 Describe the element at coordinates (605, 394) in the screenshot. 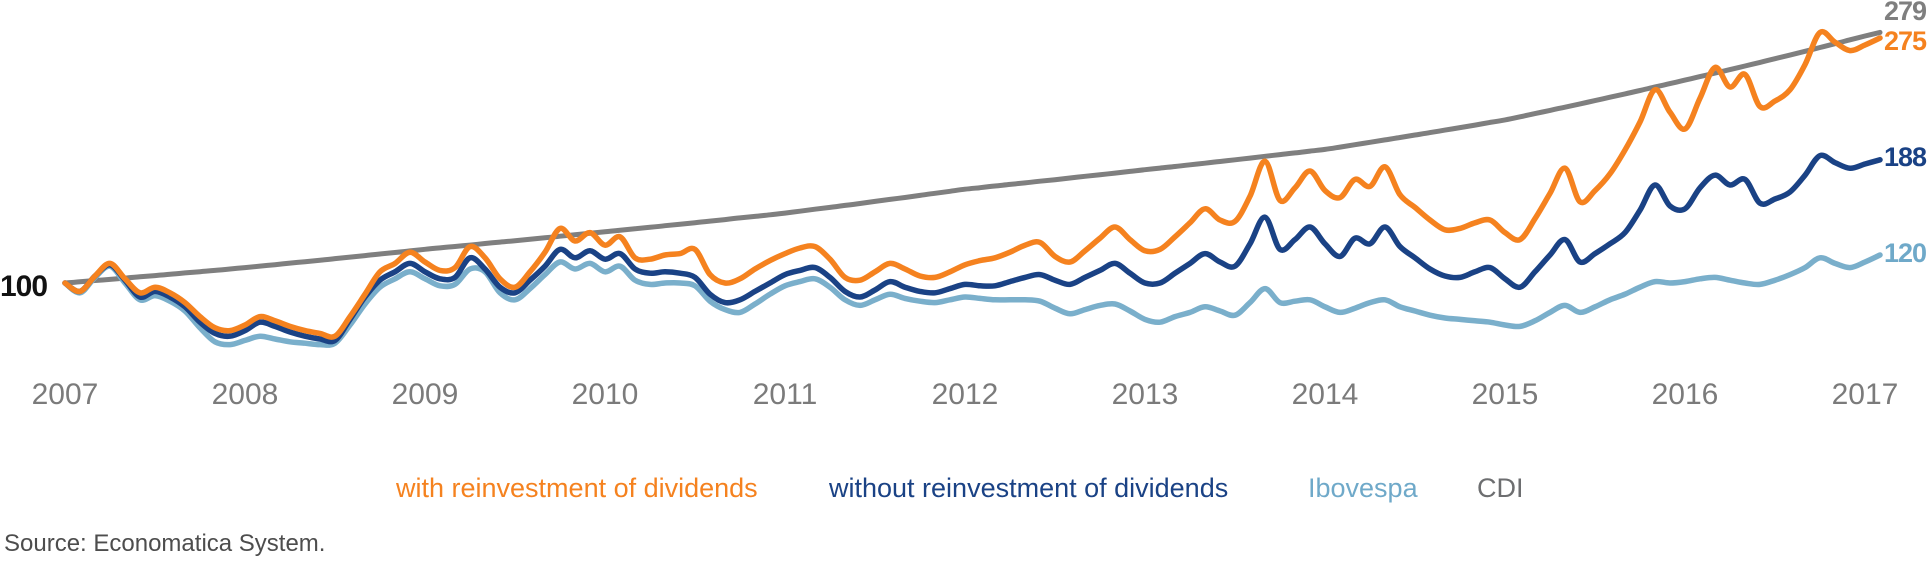

I see `x-tick-2010: 2010` at that location.